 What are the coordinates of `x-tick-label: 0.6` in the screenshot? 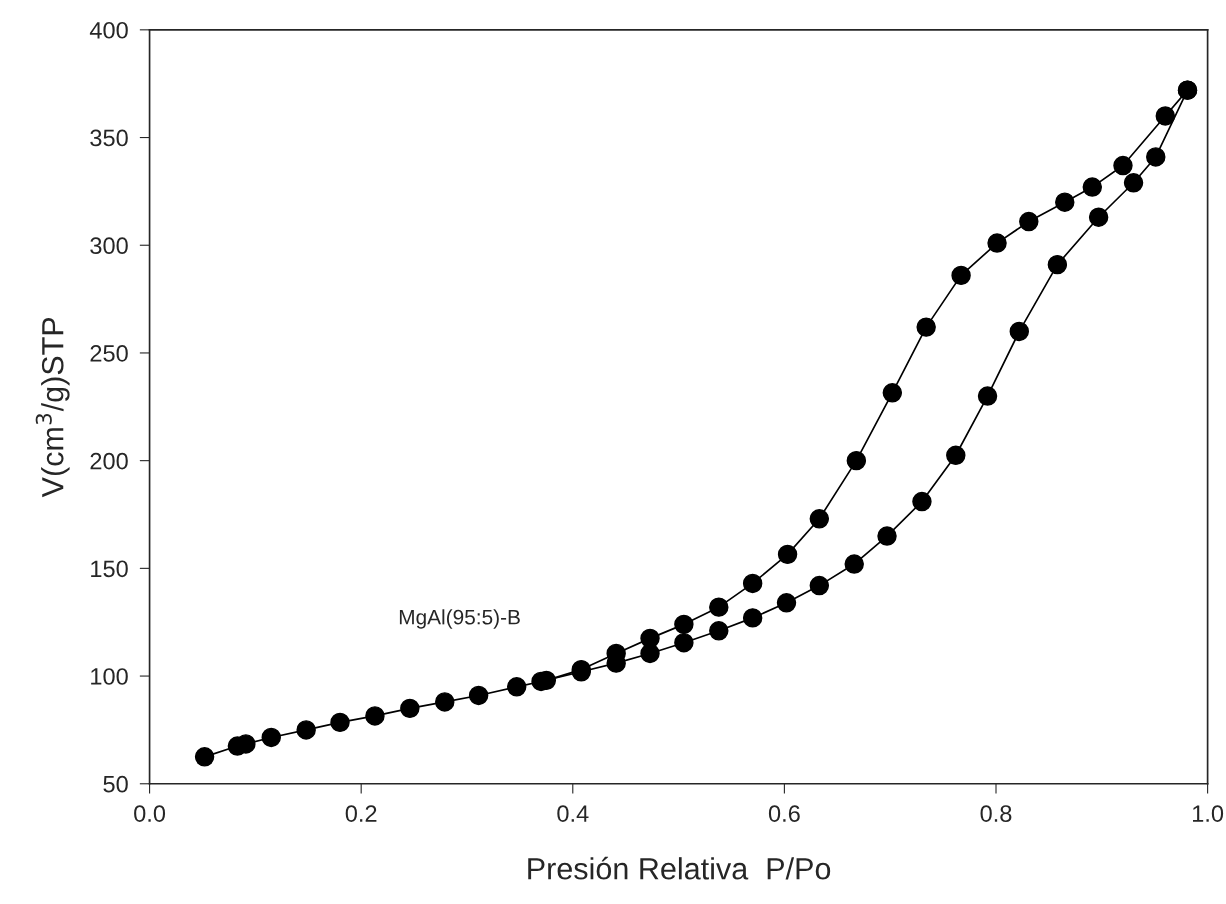 It's located at (784, 813).